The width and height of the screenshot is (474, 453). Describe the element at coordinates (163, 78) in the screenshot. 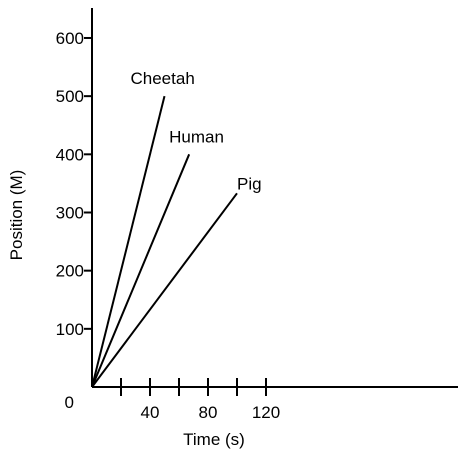

I see `series-label-cheetah: Cheetah` at that location.